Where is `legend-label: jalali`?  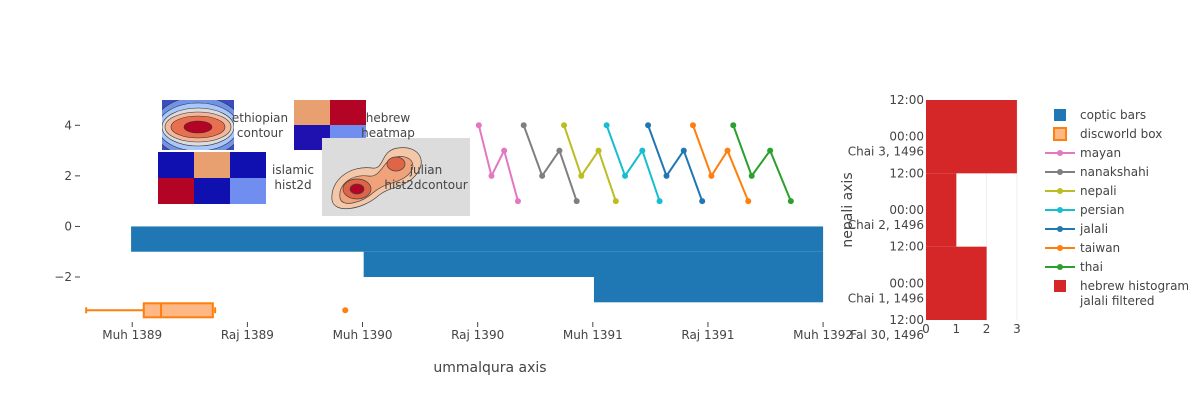 legend-label: jalali is located at coordinates (1093, 229).